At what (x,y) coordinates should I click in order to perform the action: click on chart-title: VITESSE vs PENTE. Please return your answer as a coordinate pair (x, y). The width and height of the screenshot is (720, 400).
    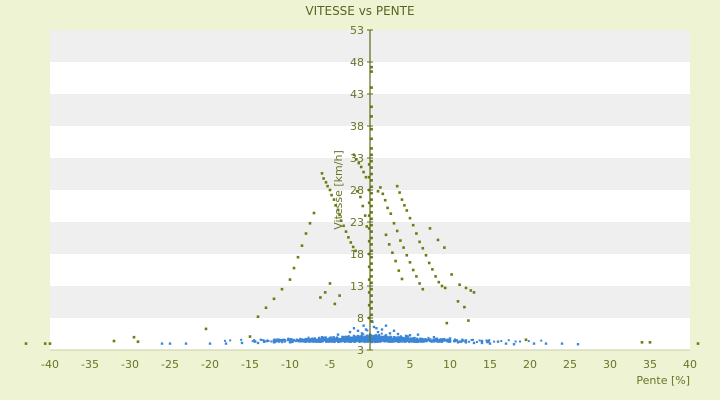
    Looking at the image, I should click on (359, 11).